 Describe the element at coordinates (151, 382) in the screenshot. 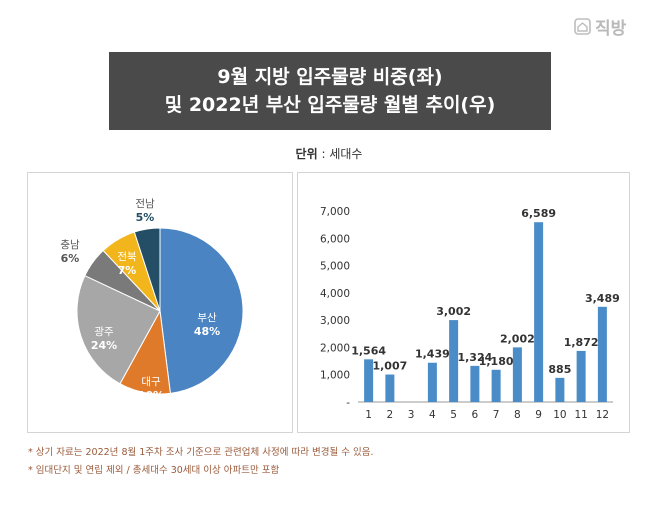

I see `pie-label-name-1: 대구` at that location.